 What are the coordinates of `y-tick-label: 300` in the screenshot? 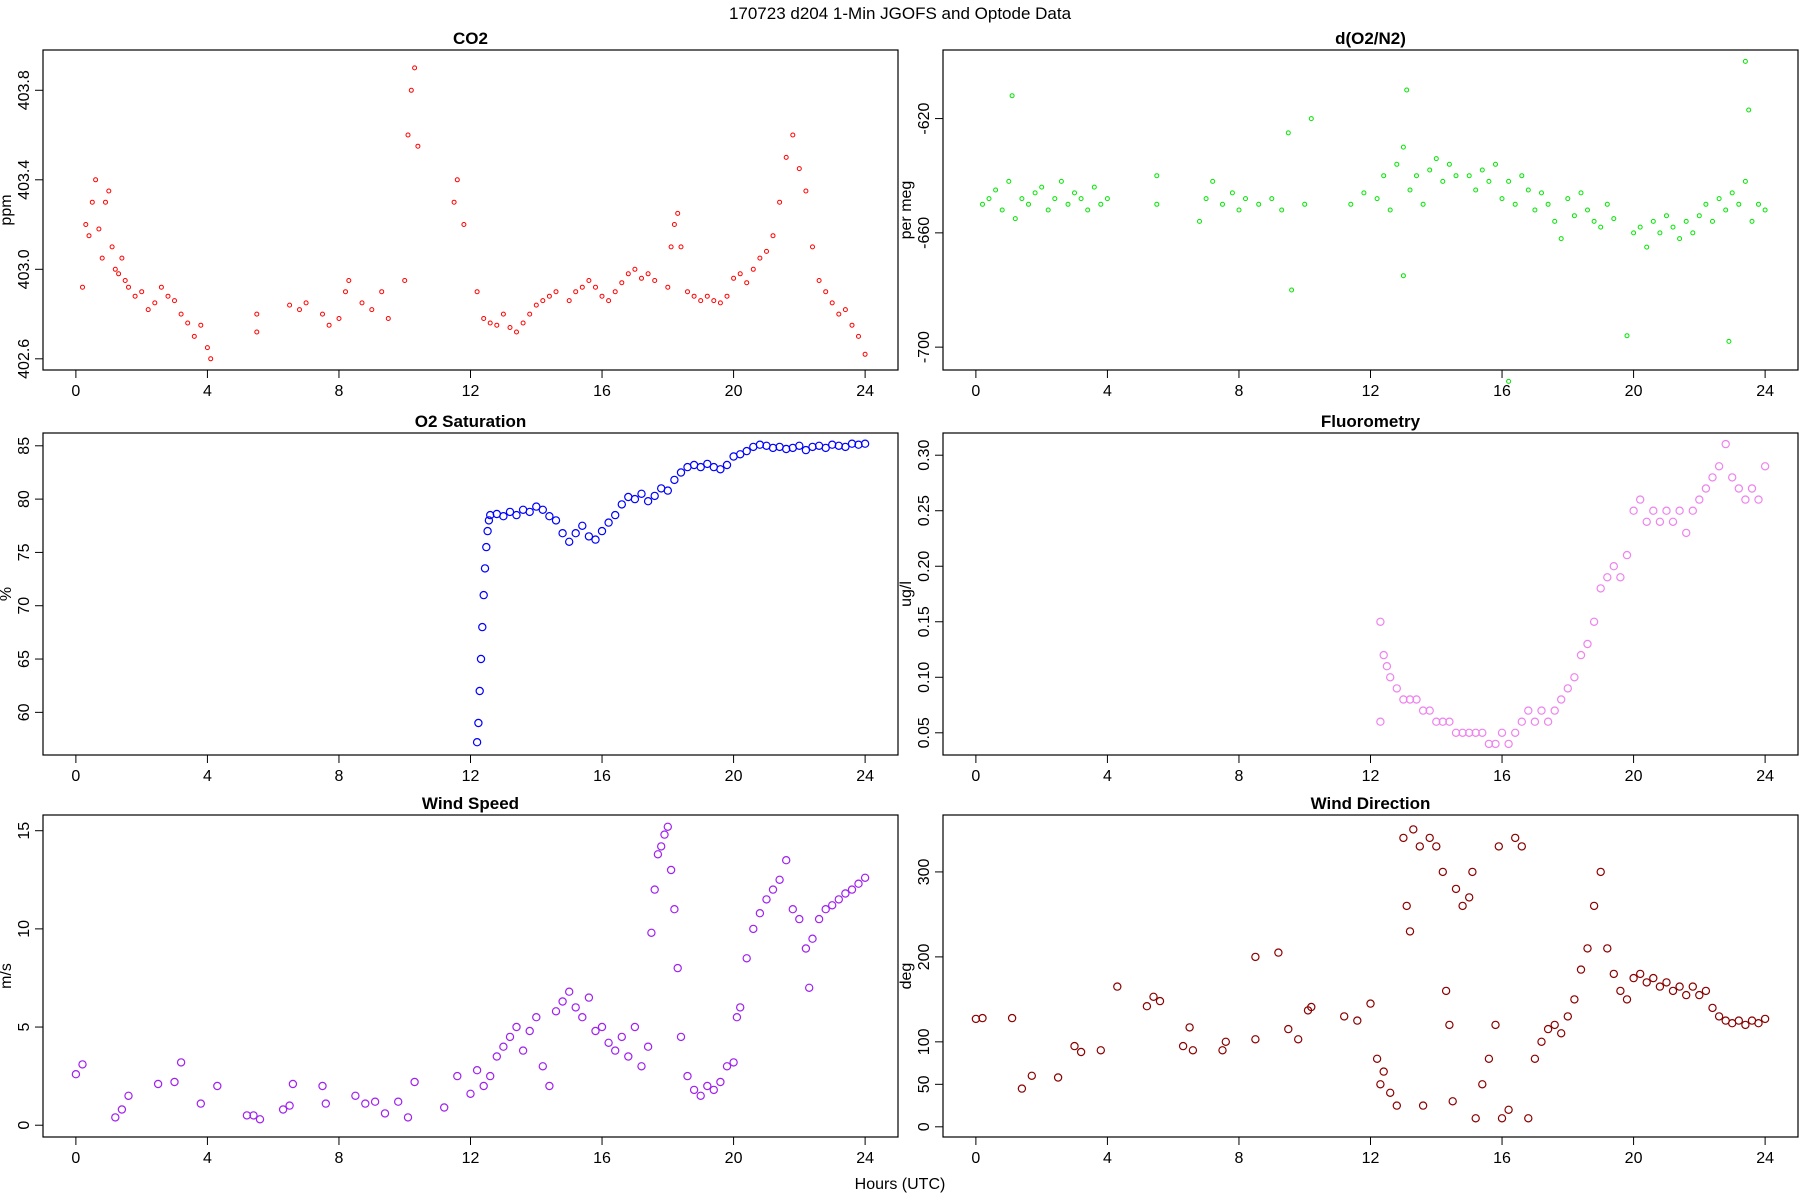 It's located at (924, 871).